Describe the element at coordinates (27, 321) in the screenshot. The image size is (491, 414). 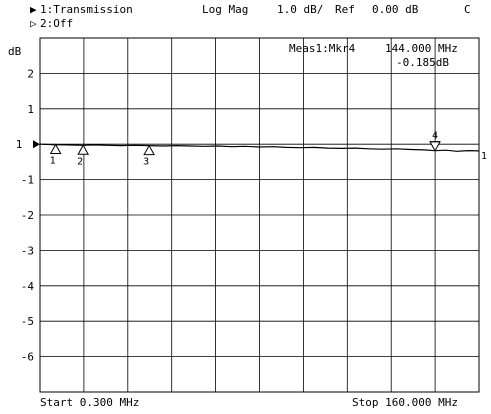
I see `y-tick-label: -5` at that location.